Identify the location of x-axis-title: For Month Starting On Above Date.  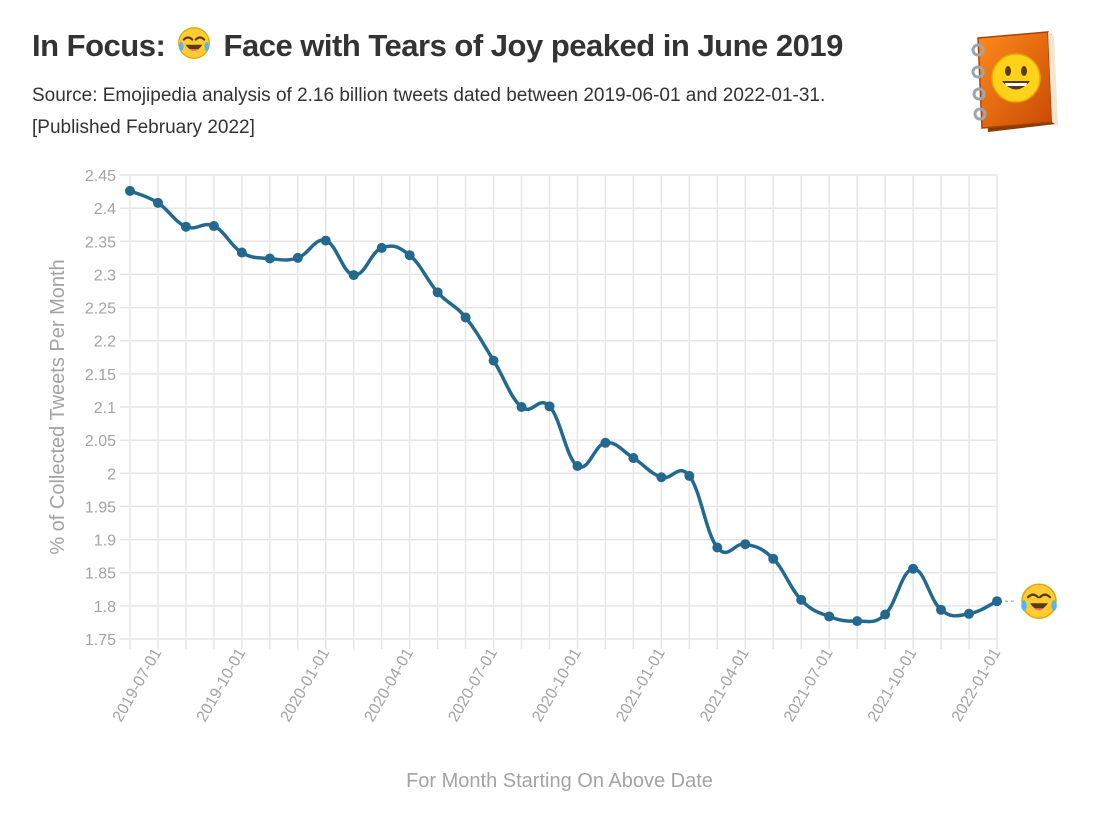
(559, 781).